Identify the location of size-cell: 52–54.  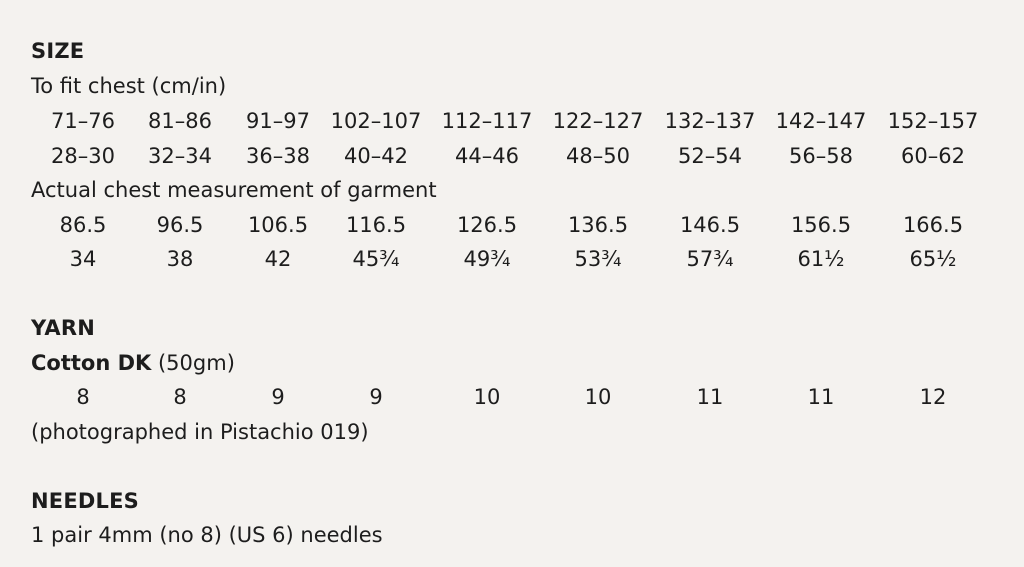
(710, 156).